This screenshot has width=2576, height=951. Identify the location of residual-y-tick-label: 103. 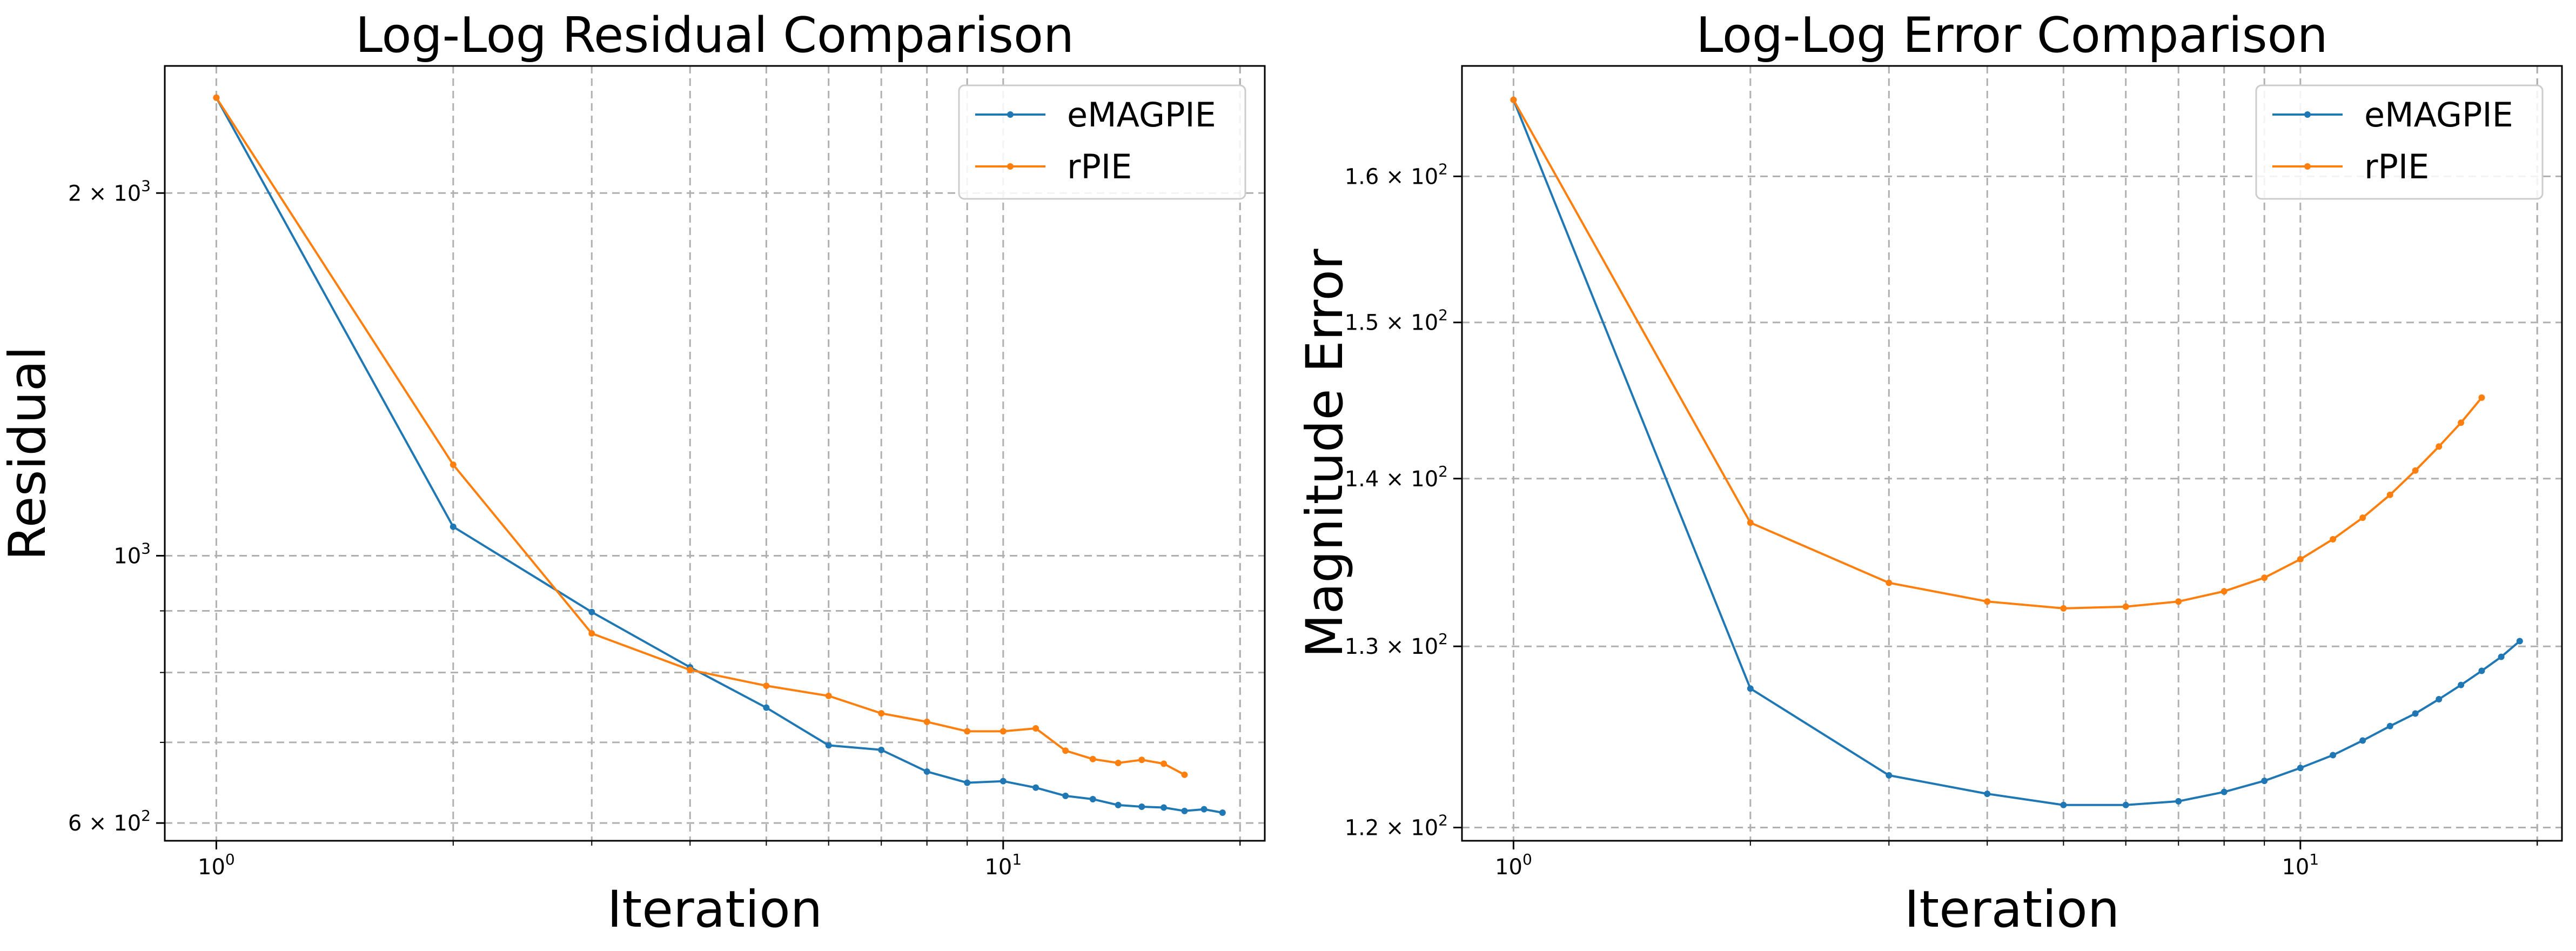
(132, 553).